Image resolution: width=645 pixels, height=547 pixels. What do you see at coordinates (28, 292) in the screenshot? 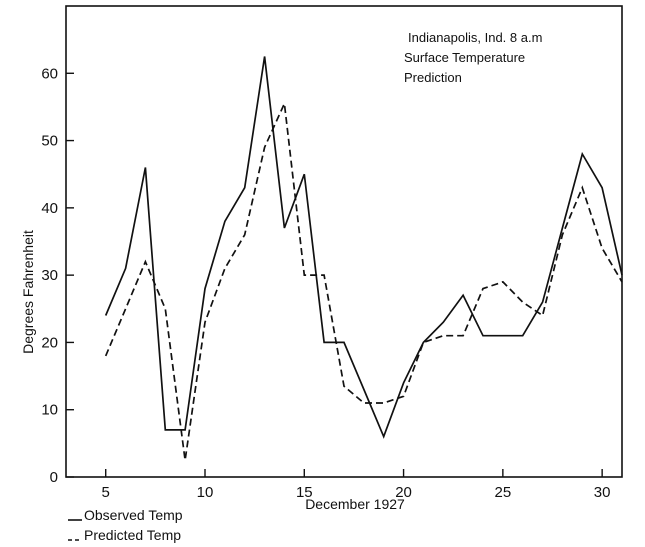
I see `y-axis-title: Degrees Fahrenheit` at bounding box center [28, 292].